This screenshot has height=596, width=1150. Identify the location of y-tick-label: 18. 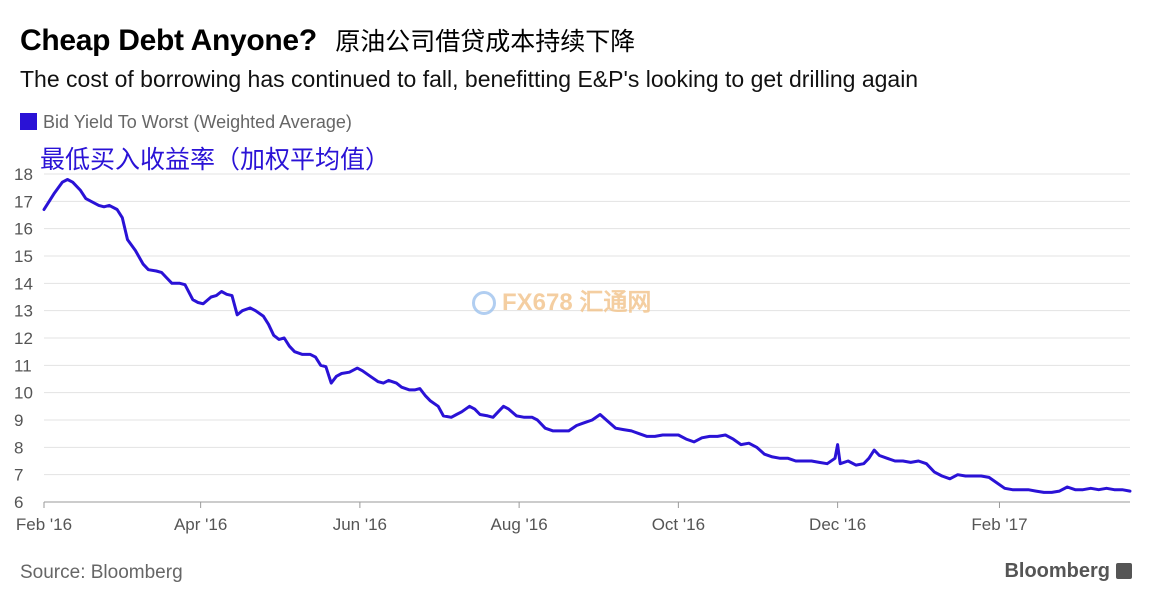
(23, 174).